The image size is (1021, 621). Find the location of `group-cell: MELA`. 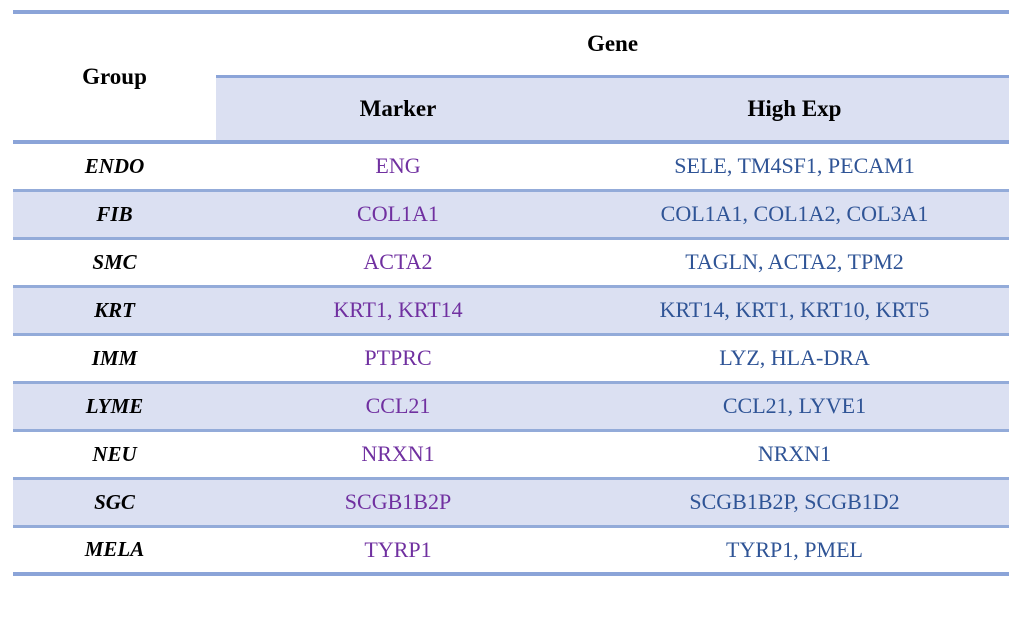

group-cell: MELA is located at coordinates (114, 549).